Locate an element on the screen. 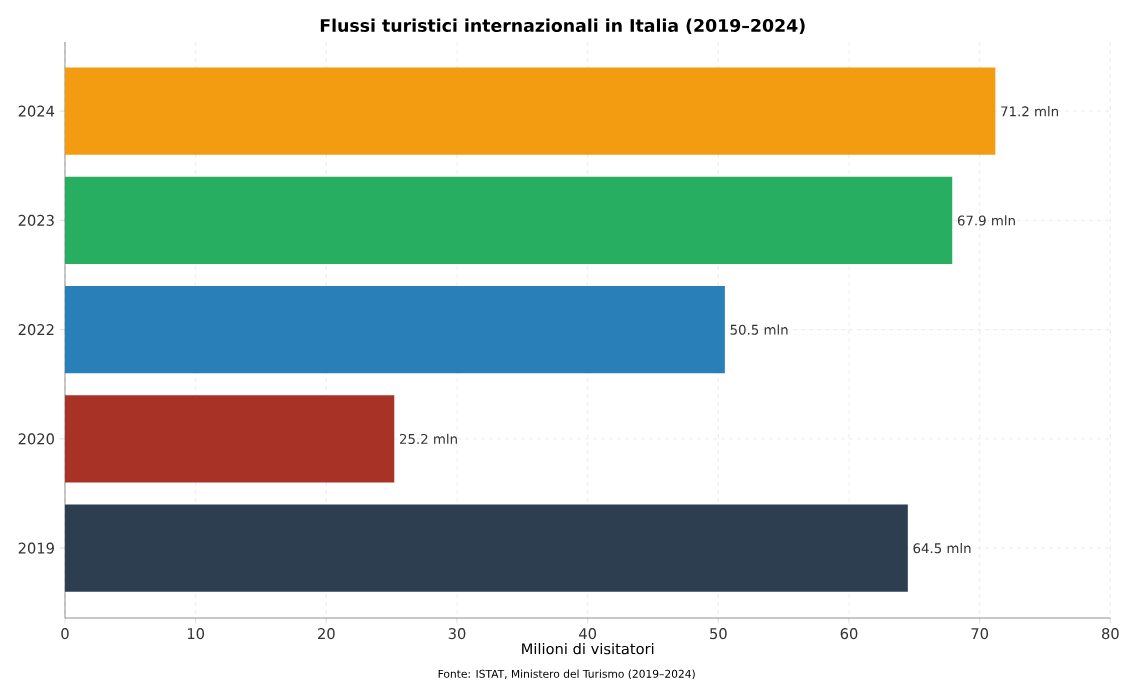  y-tick-label: 2019 is located at coordinates (36, 548).